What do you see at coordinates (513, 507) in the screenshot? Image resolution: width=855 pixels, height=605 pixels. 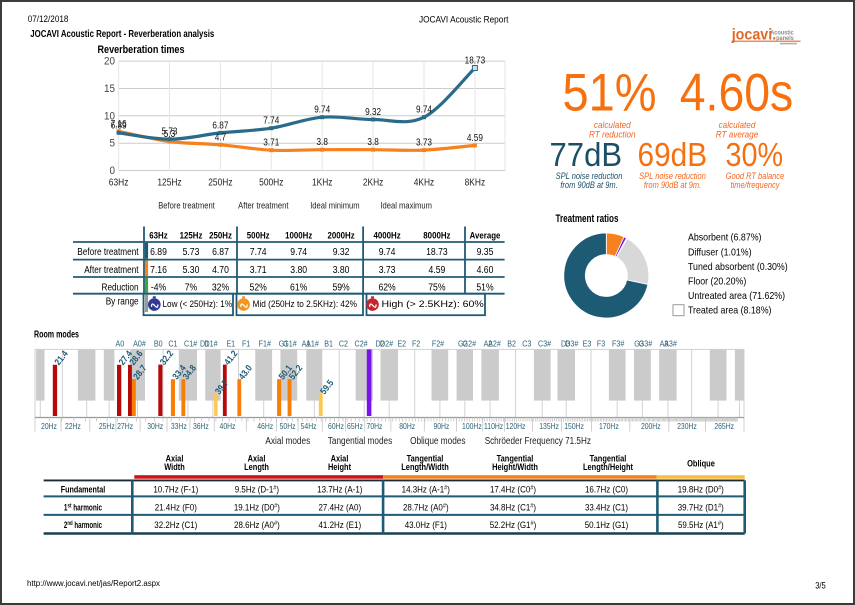 I see `svg-text: 34.8Hz (C1#)` at bounding box center [513, 507].